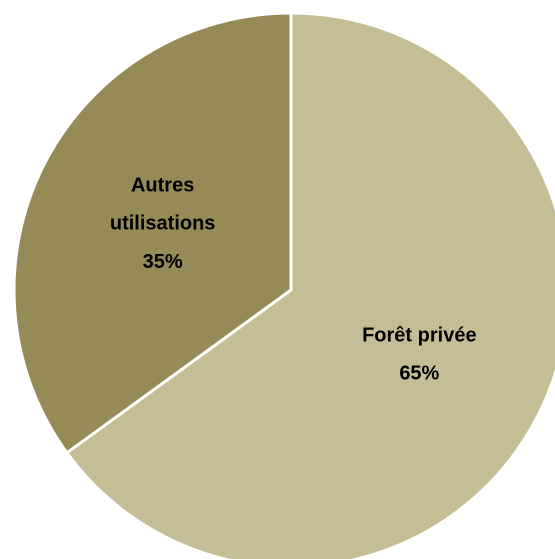  What do you see at coordinates (163, 205) in the screenshot?
I see `slice-label: Autres utilisations` at bounding box center [163, 205].